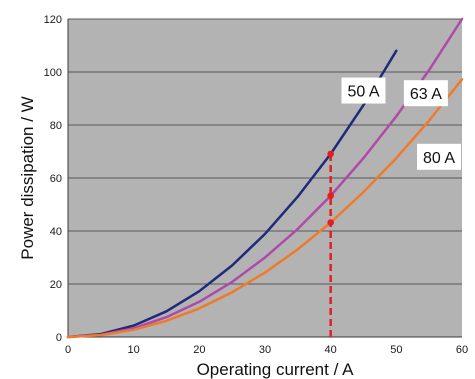 The image size is (475, 379). What do you see at coordinates (401, 123) in the screenshot?
I see `curve-labels: 50 A 63 A 80 A` at bounding box center [401, 123].